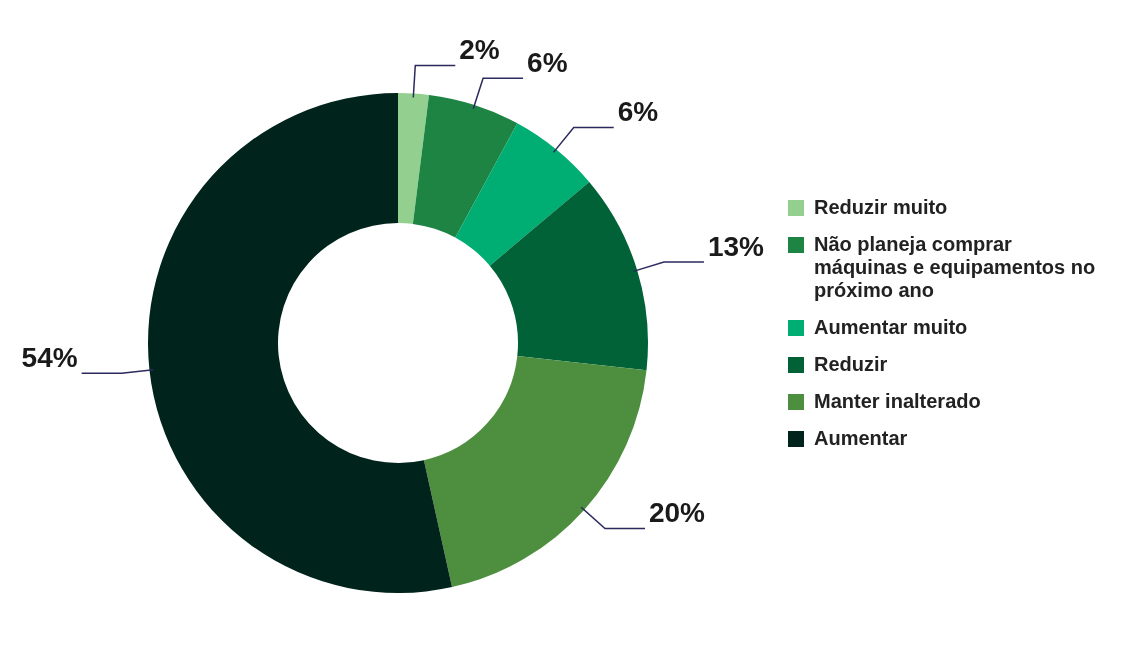  Describe the element at coordinates (897, 401) in the screenshot. I see `legend-label: Manter inalterado` at that location.